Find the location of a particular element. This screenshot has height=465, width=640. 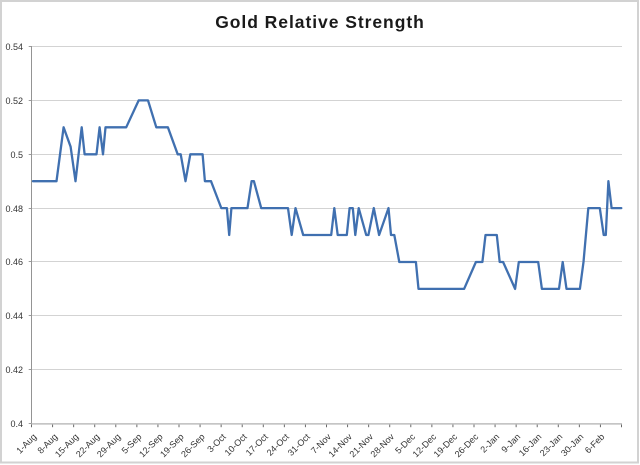

svg-text: 0.48 is located at coordinates (14, 209).